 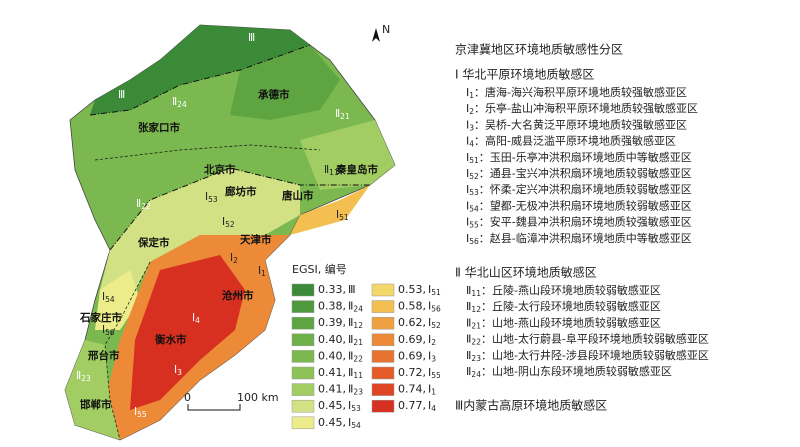 What do you see at coordinates (474, 176) in the screenshot?
I see `code-sub: 52` at bounding box center [474, 176].